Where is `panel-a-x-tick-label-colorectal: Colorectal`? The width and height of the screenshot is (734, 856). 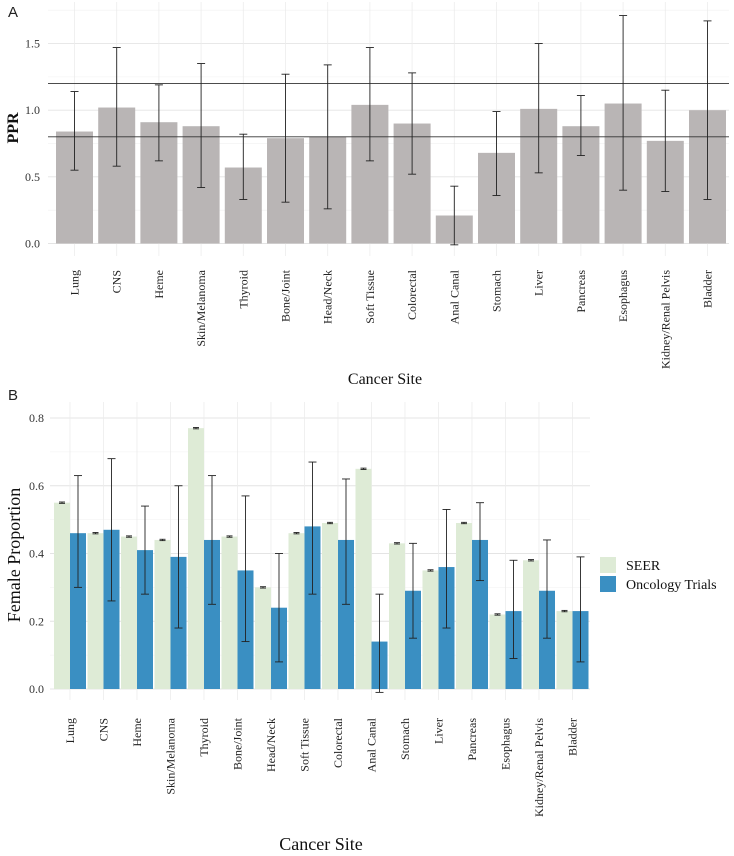
panel-a-x-tick-label-colorectal: Colorectal is located at coordinates (412, 294).